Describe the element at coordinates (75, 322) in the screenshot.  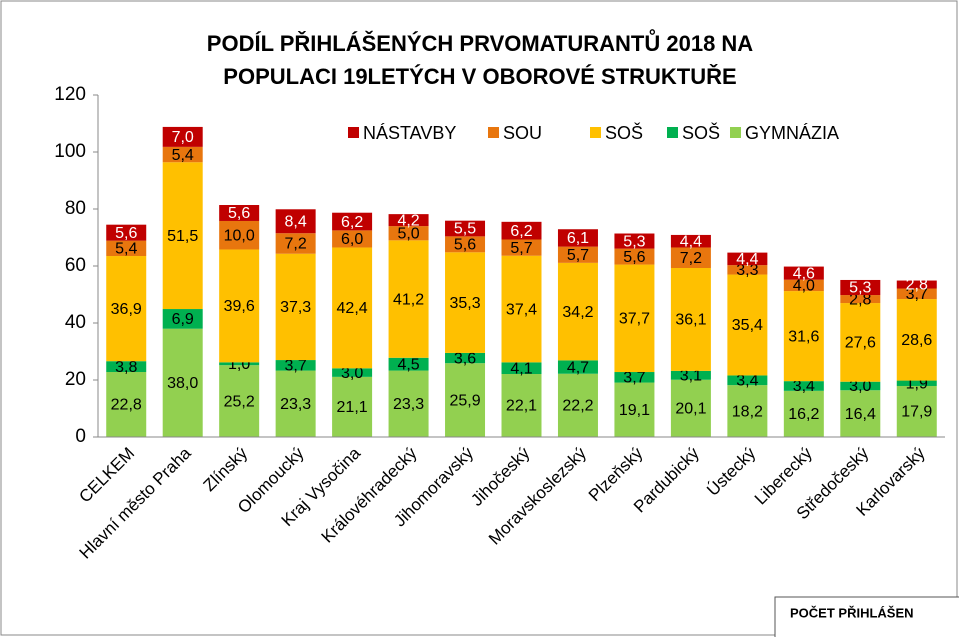
I see `y-tick-label: 40` at that location.